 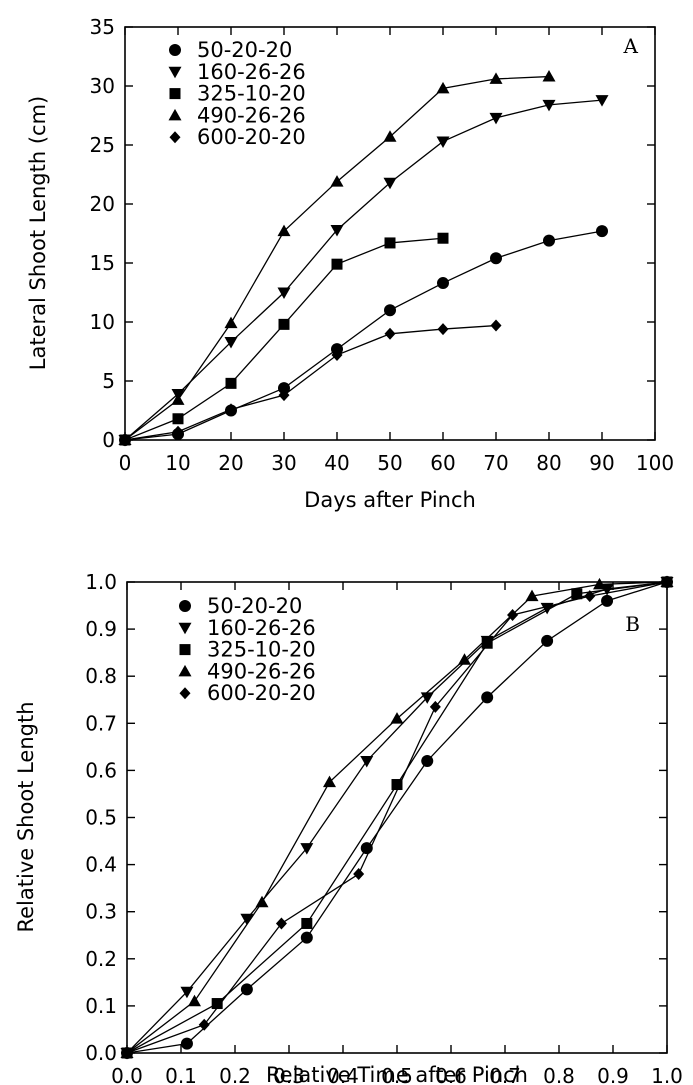 I want to click on panel-b-x-tick-label: 0.9, so click(x=613, y=1074).